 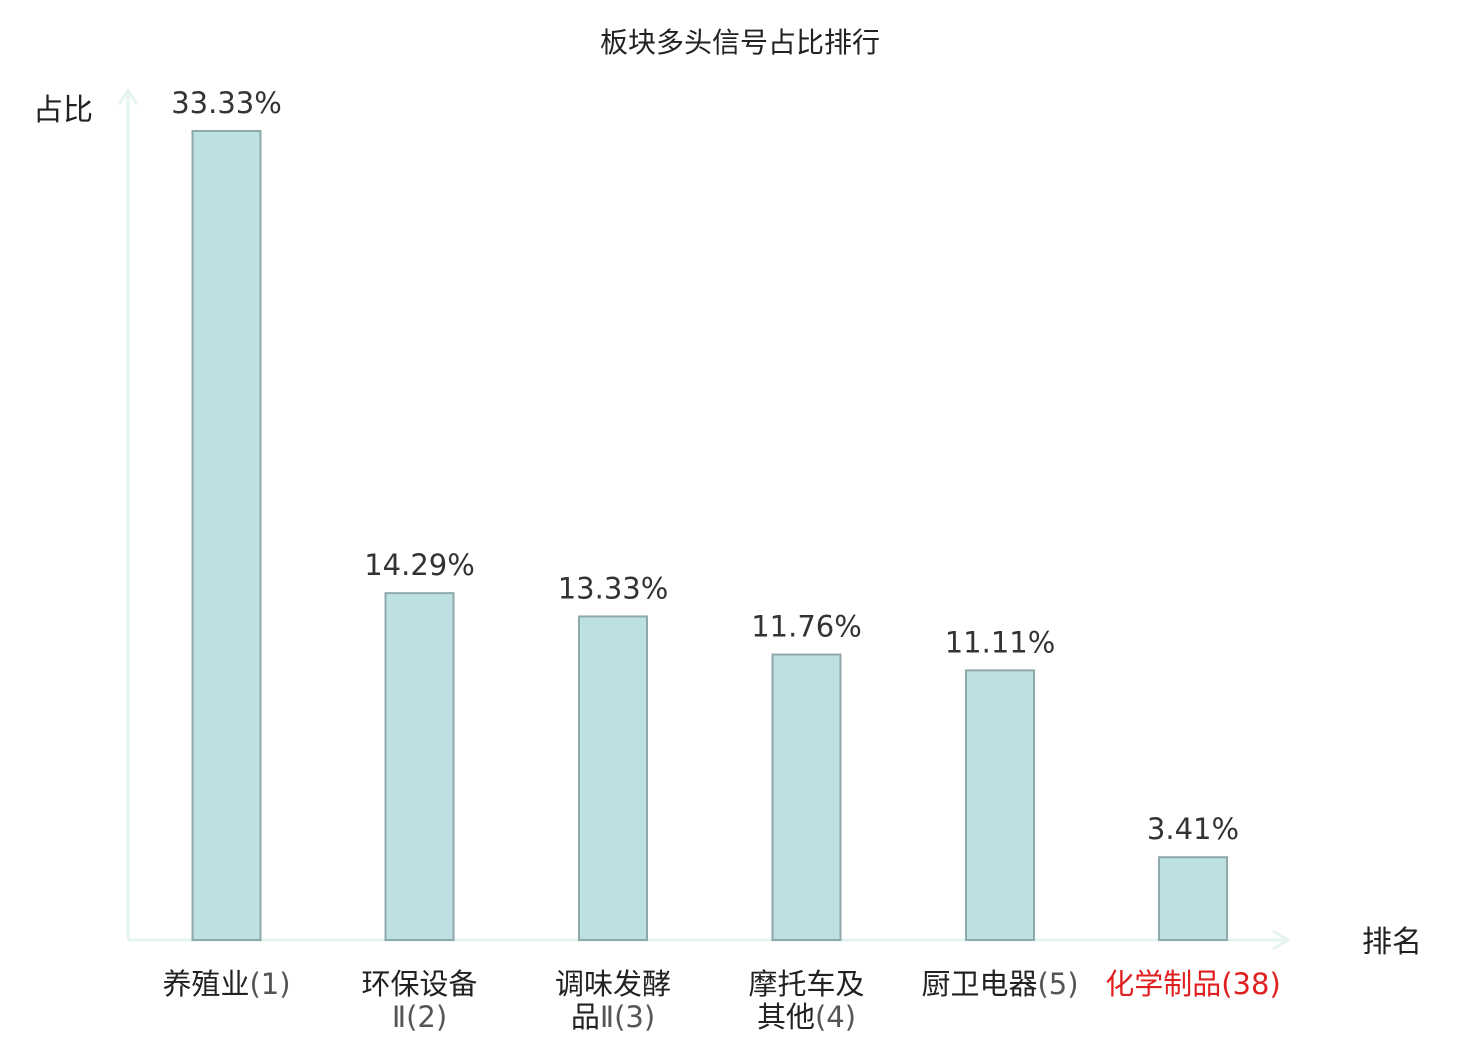 What do you see at coordinates (63, 110) in the screenshot?
I see `y-axis-label: 占比` at bounding box center [63, 110].